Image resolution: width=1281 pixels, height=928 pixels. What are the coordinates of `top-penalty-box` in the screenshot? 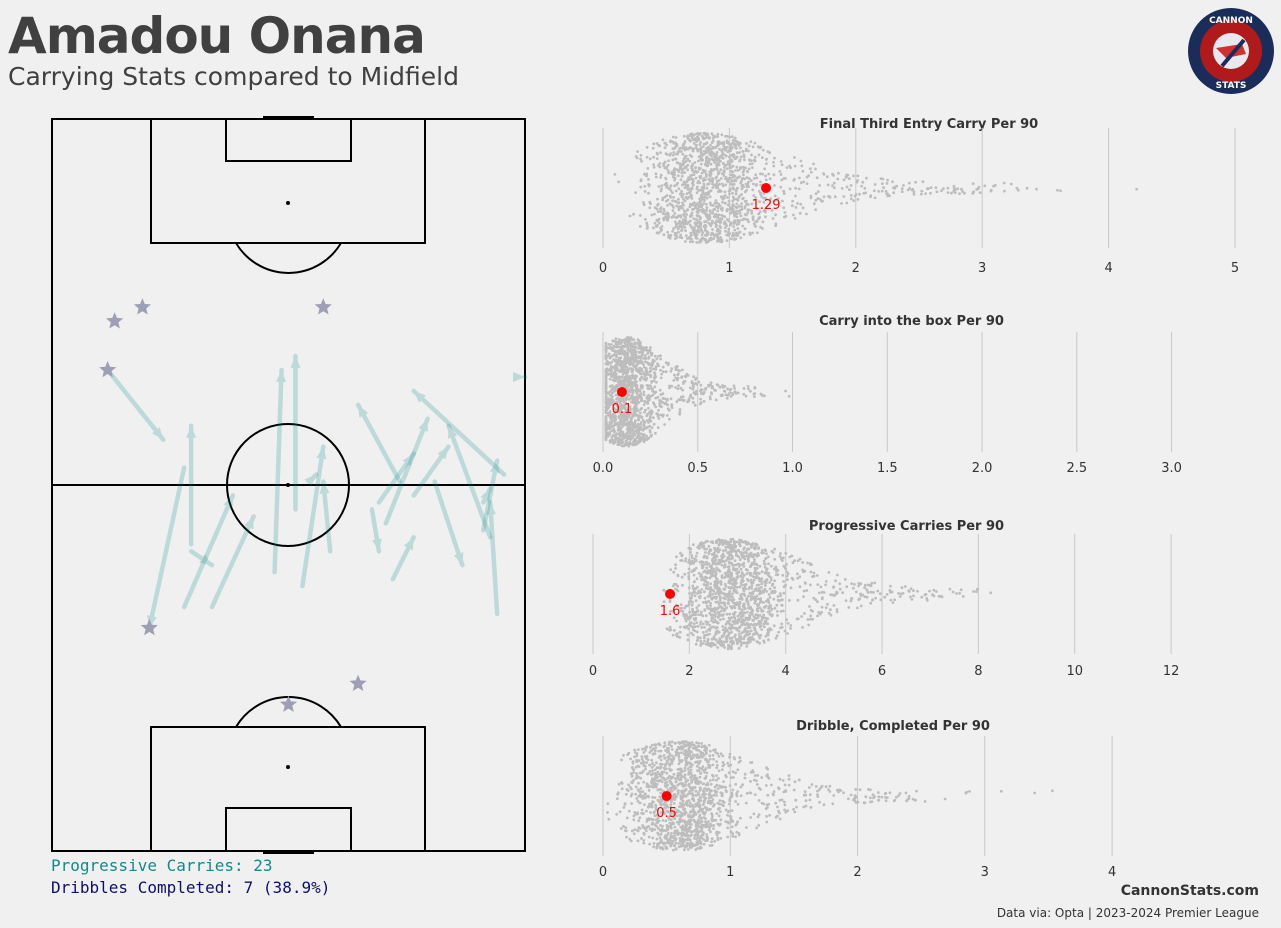 It's located at (288, 181).